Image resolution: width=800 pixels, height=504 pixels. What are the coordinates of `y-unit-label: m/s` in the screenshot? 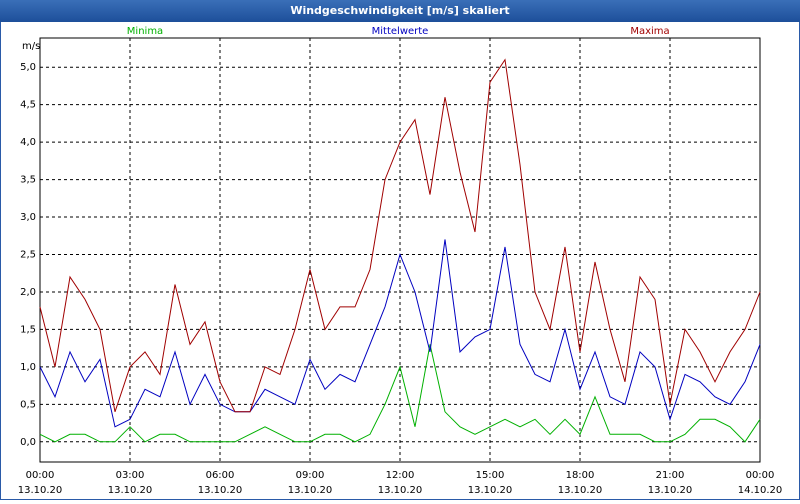 It's located at (31, 46).